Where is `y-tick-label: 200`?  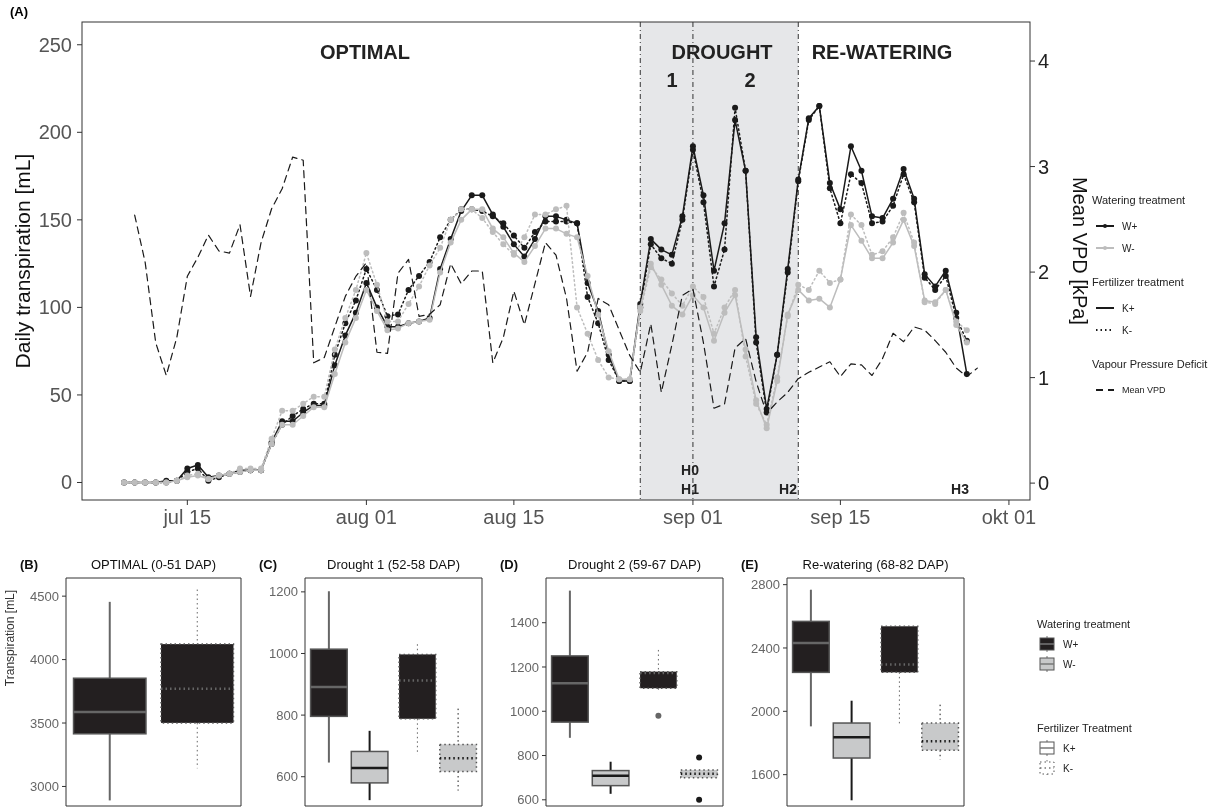
y-tick-label: 200 is located at coordinates (55, 132).